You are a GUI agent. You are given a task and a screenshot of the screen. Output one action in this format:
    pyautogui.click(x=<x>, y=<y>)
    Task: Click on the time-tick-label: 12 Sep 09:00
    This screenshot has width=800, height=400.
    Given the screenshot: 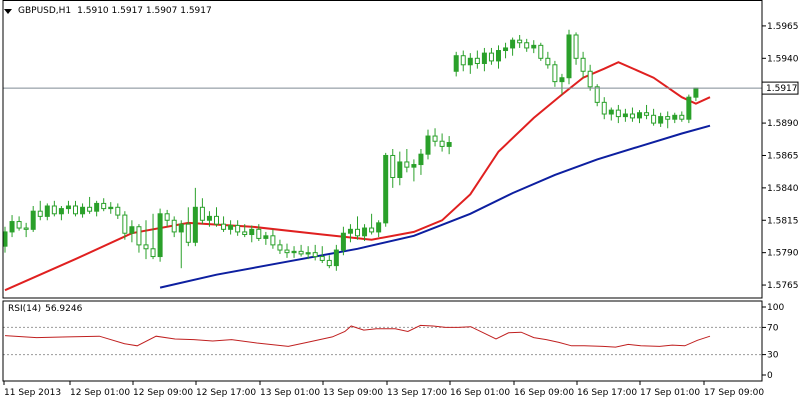 What is the action you would take?
    pyautogui.click(x=163, y=393)
    